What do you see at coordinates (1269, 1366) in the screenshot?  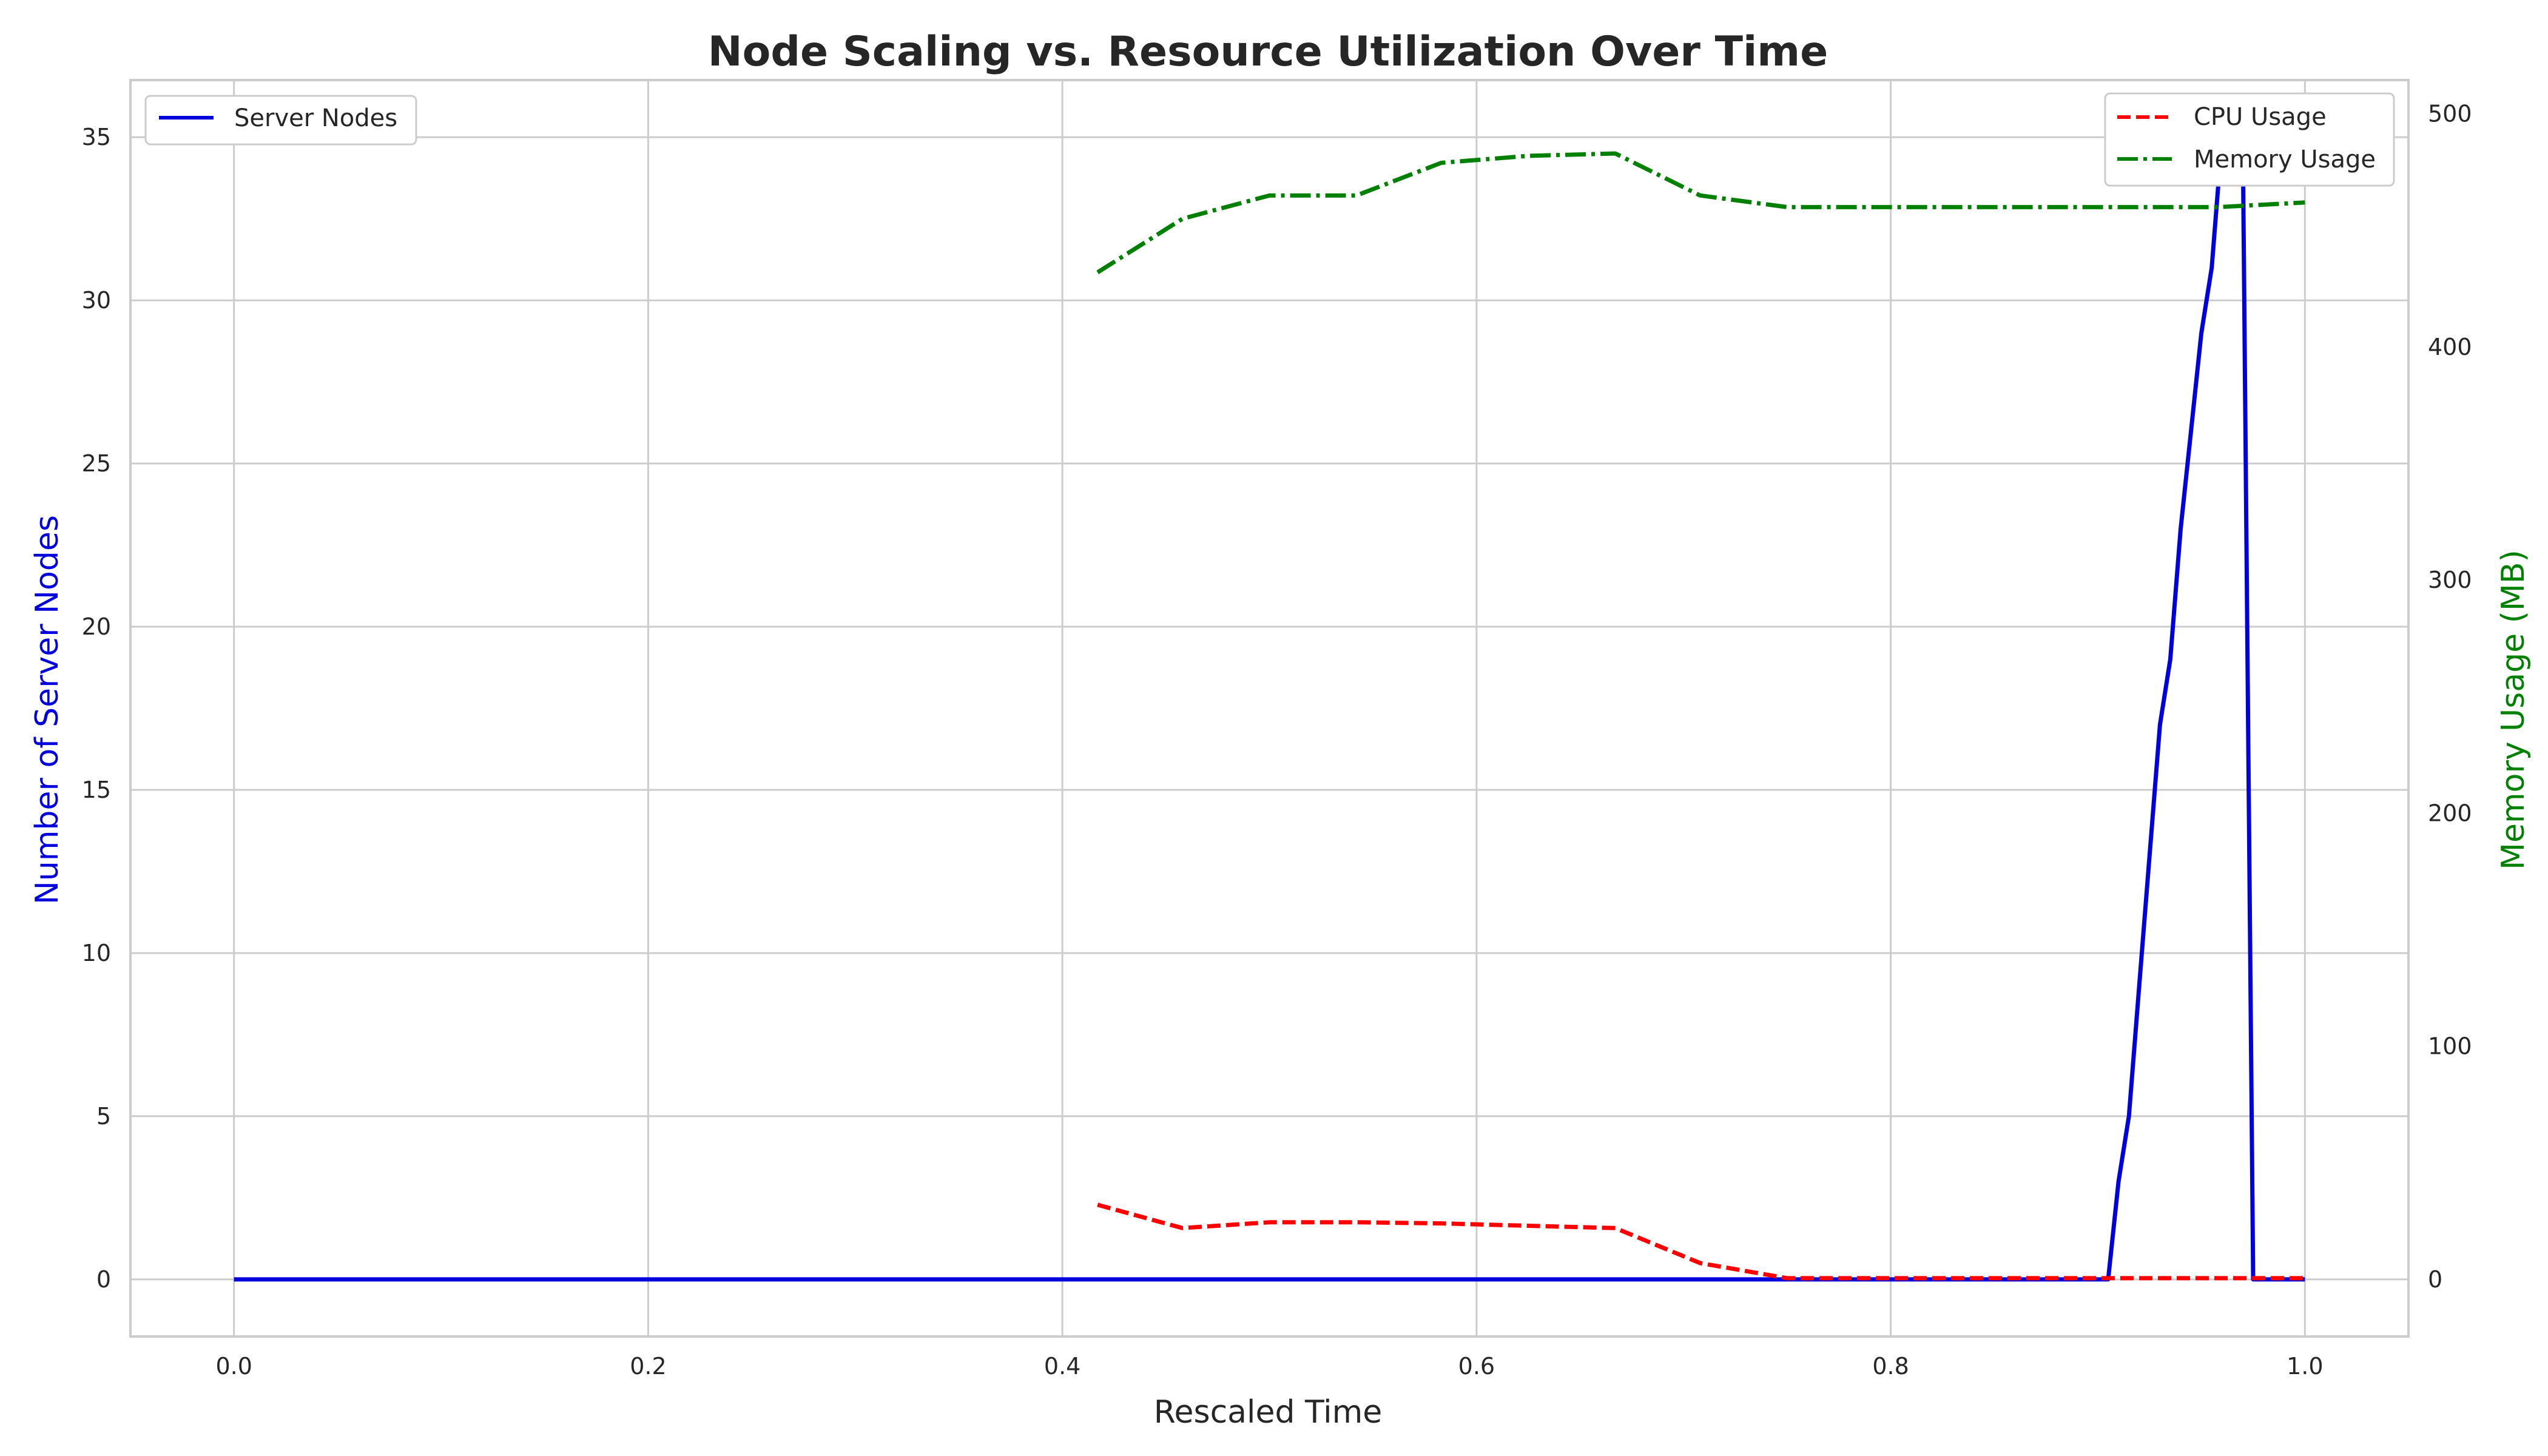 I see `x-axis-ticks: 0.0 0.2 0.4 0.6 0.8 1.0` at bounding box center [1269, 1366].